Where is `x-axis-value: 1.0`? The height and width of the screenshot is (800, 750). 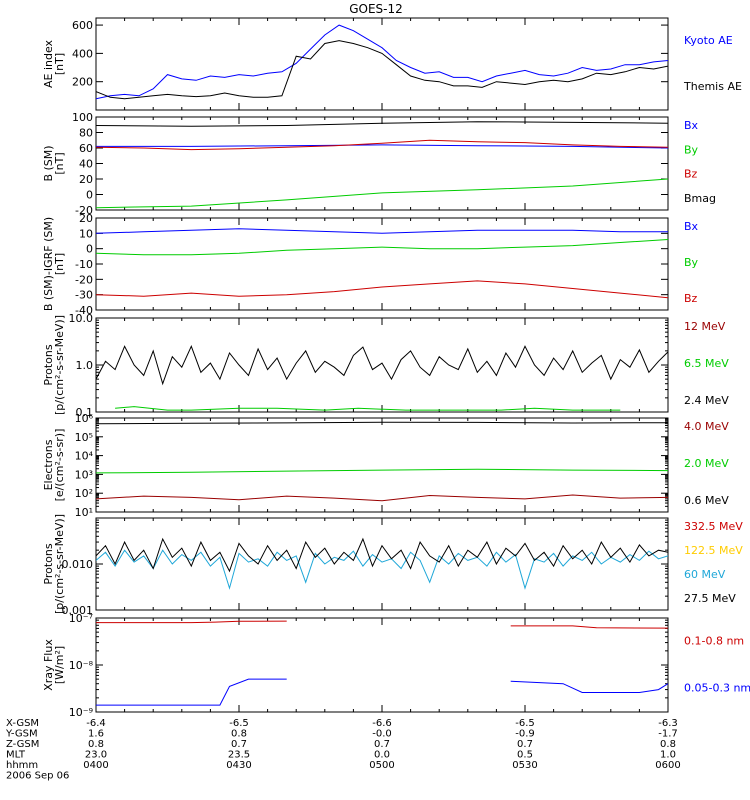
x-axis-value: 1.0 is located at coordinates (668, 755).